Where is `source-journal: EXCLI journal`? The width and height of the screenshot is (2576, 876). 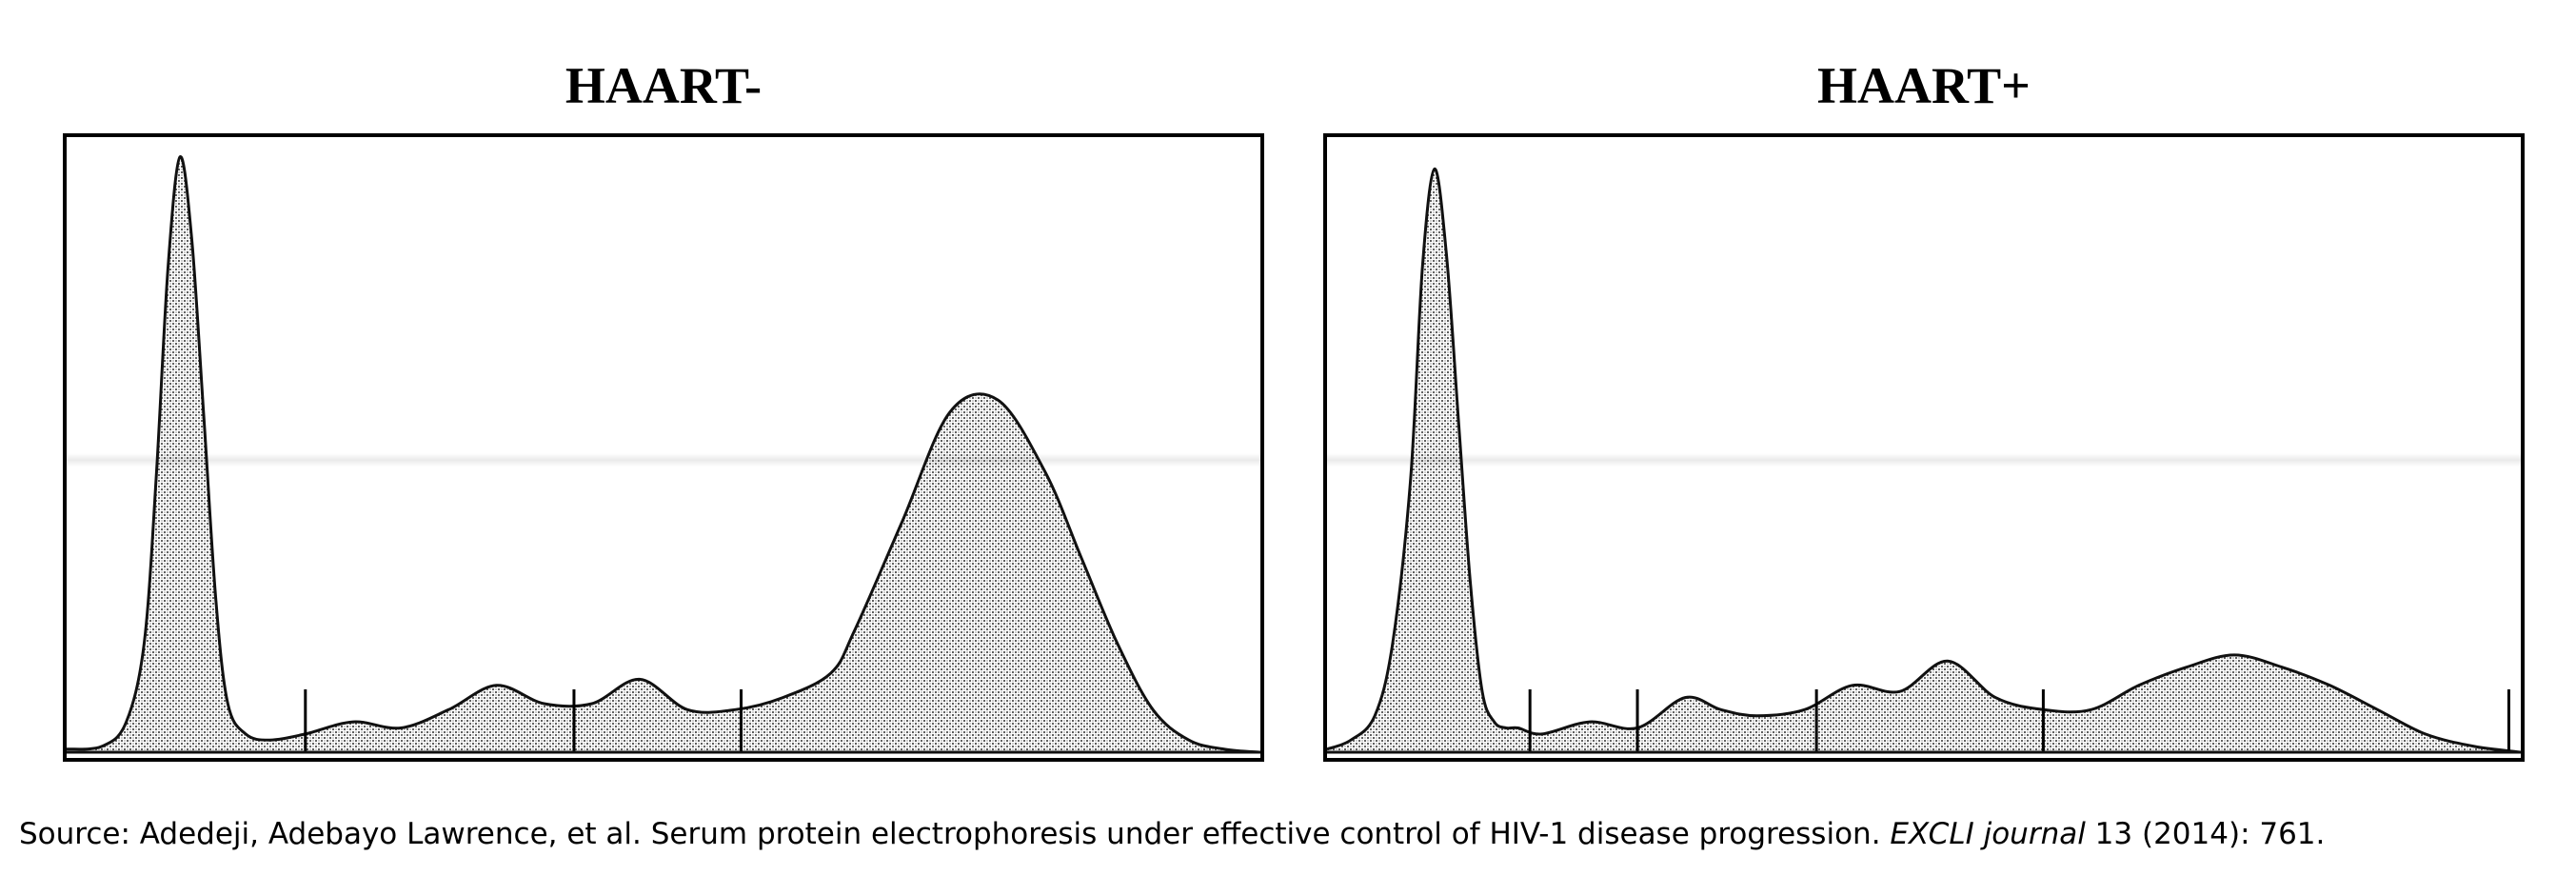
source-journal: EXCLI journal is located at coordinates (1988, 834).